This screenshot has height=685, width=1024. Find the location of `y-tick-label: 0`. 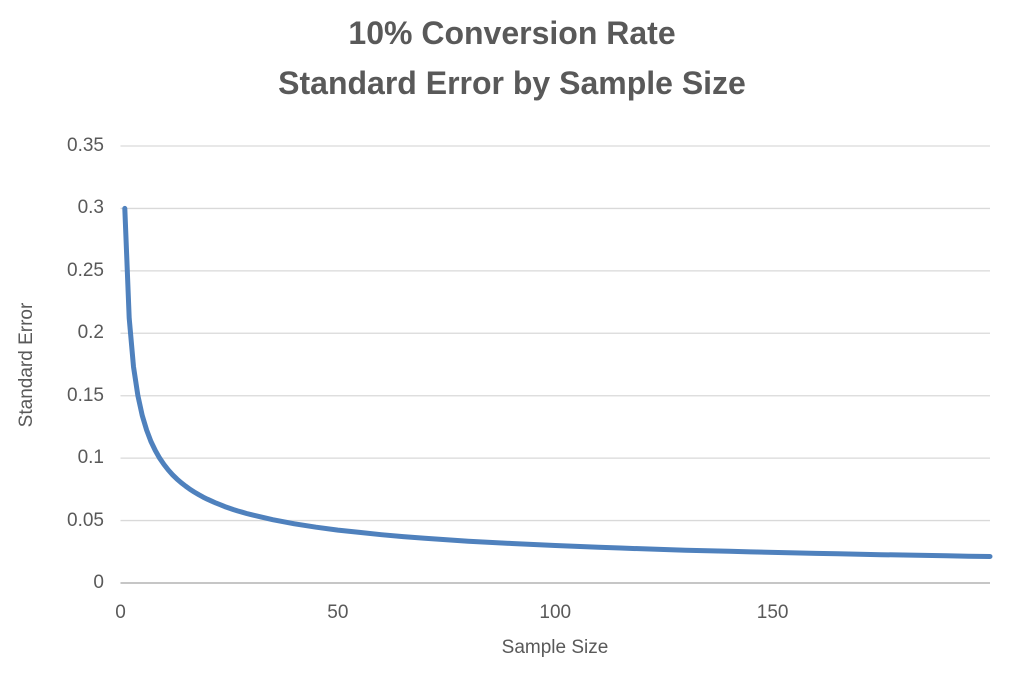

y-tick-label: 0 is located at coordinates (98, 582).